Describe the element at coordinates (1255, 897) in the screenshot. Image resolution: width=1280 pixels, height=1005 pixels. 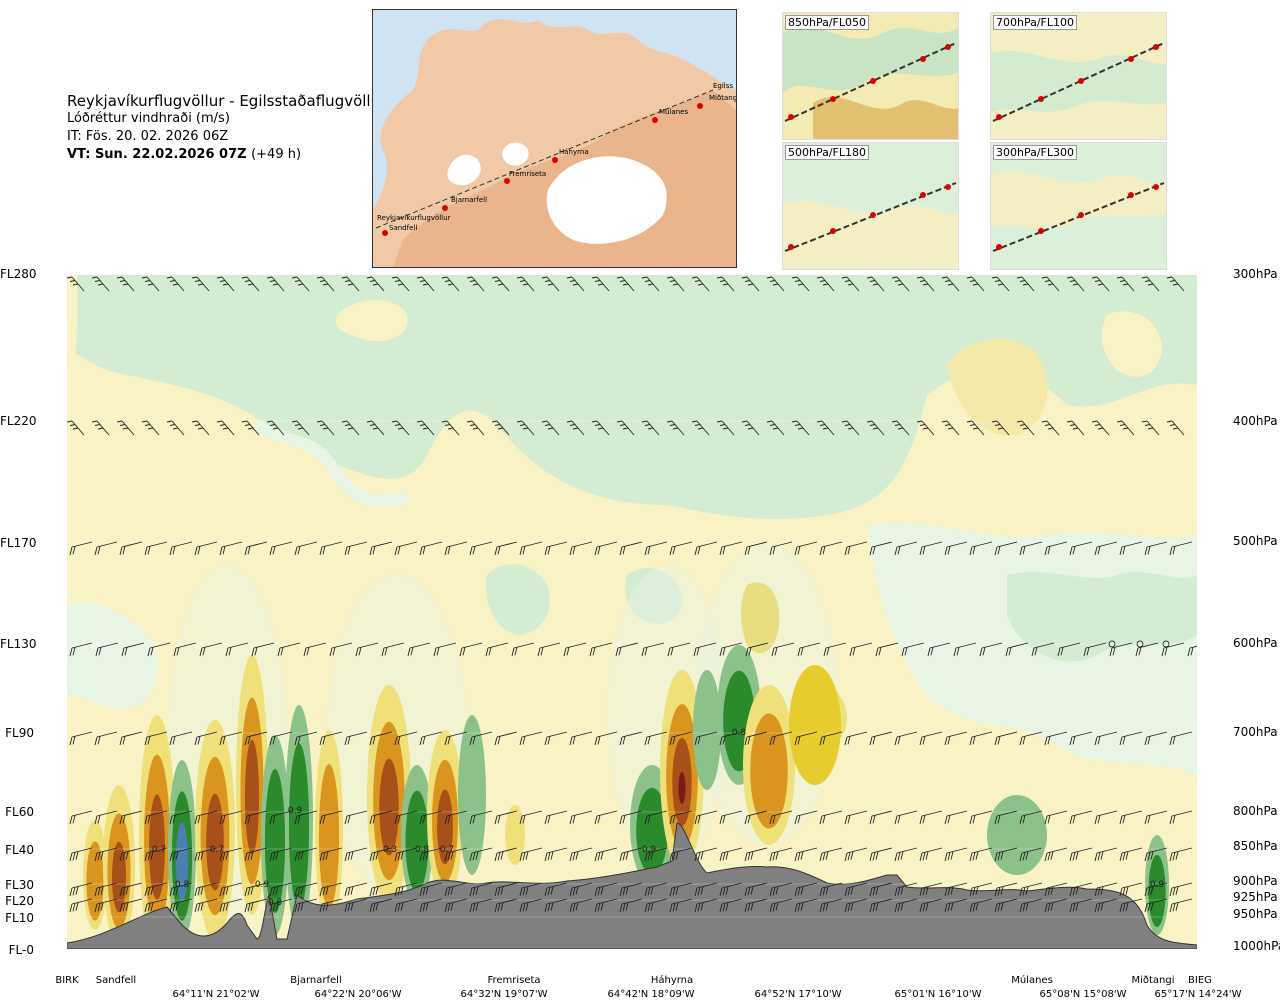
I see `y-right-label: 925hPa` at that location.